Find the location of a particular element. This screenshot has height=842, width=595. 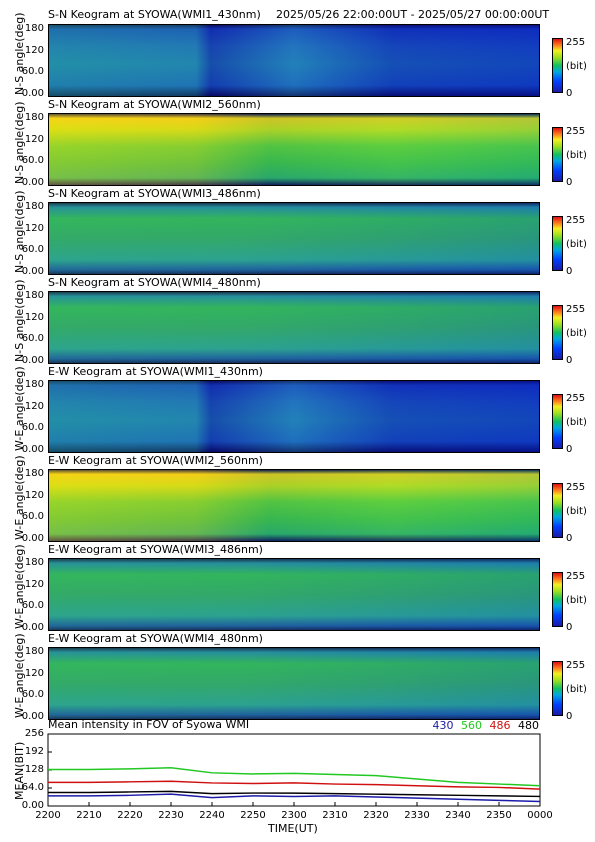

y-tick-label: 128 is located at coordinates (34, 769).